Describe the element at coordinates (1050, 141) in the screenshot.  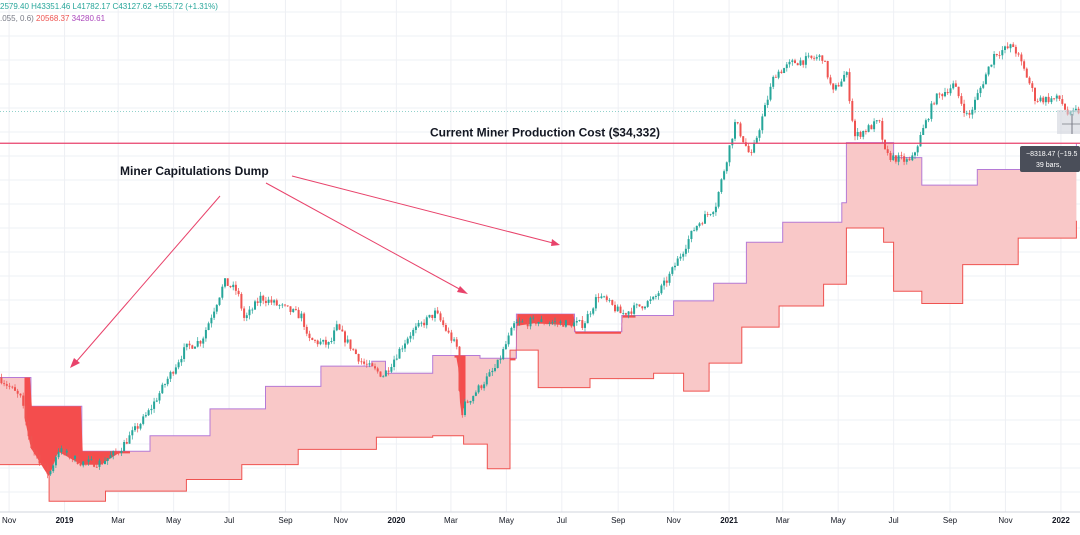
I see `measure-tool: −8318.47 (−19.5 39 bars,` at that location.